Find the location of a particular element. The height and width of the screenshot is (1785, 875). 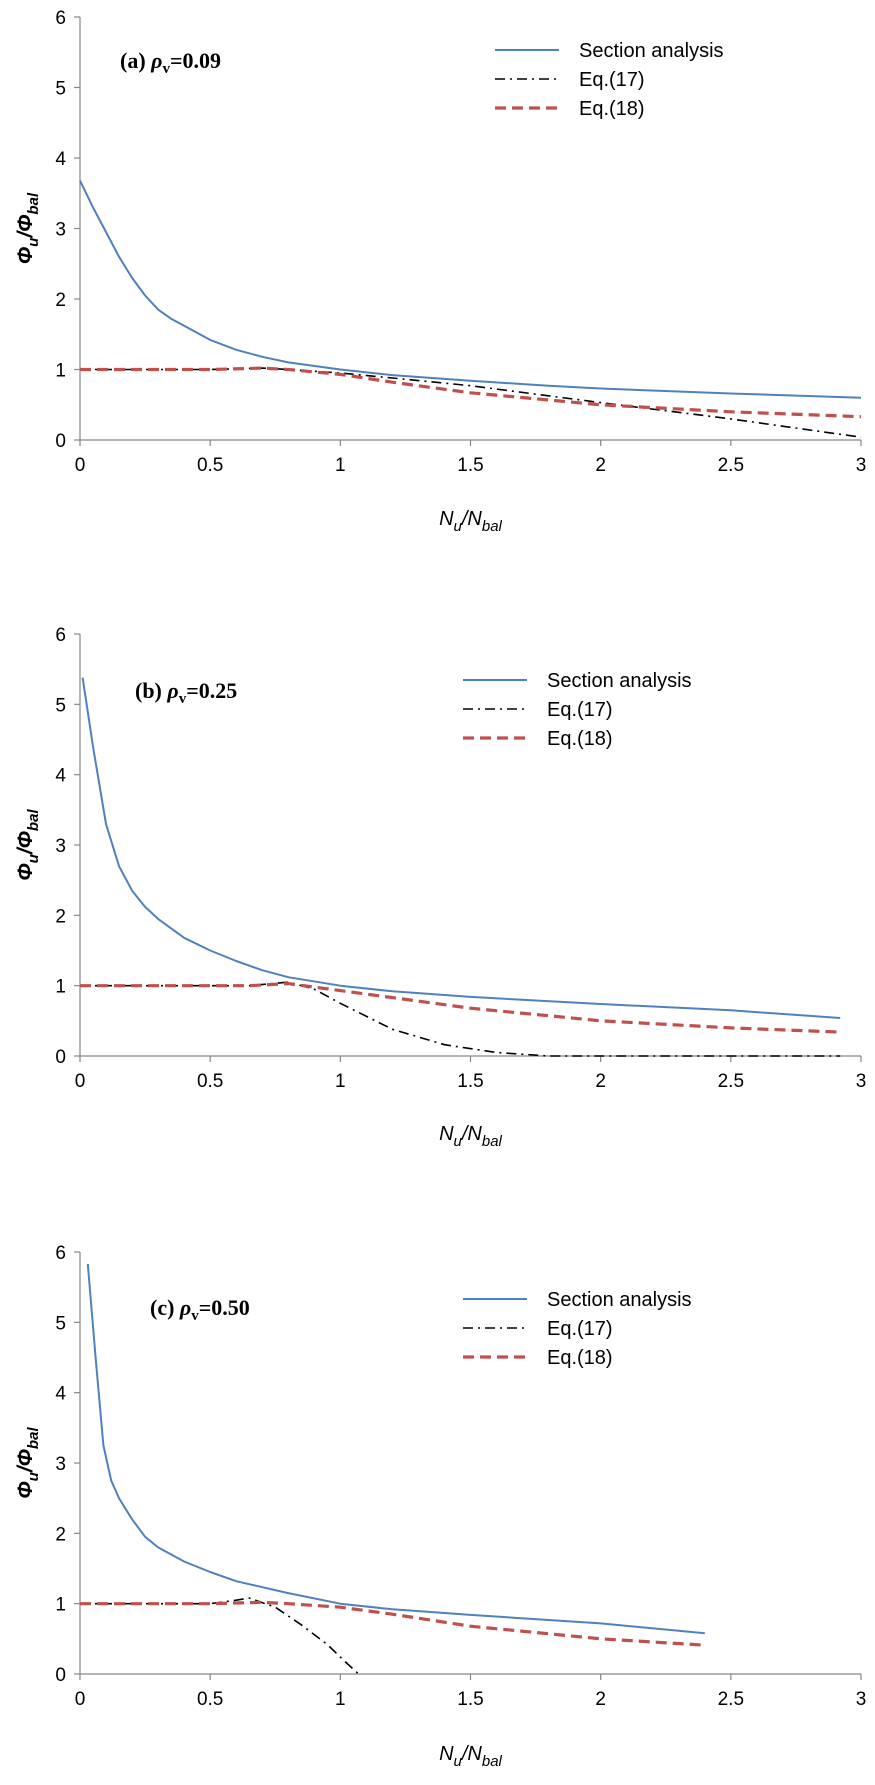

panel-b-y-tick-label: 2 is located at coordinates (60, 916).